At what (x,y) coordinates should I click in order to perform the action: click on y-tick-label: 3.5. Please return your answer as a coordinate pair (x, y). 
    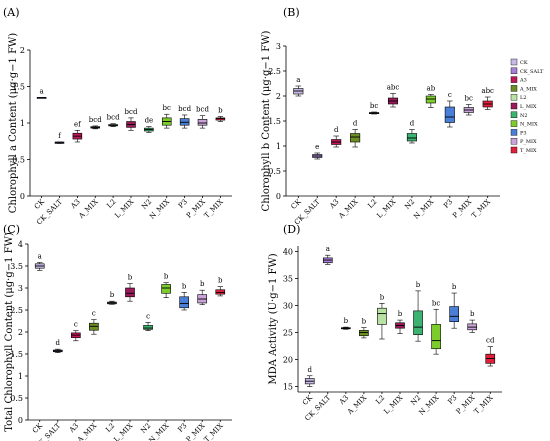
    Looking at the image, I should click on (16, 266).